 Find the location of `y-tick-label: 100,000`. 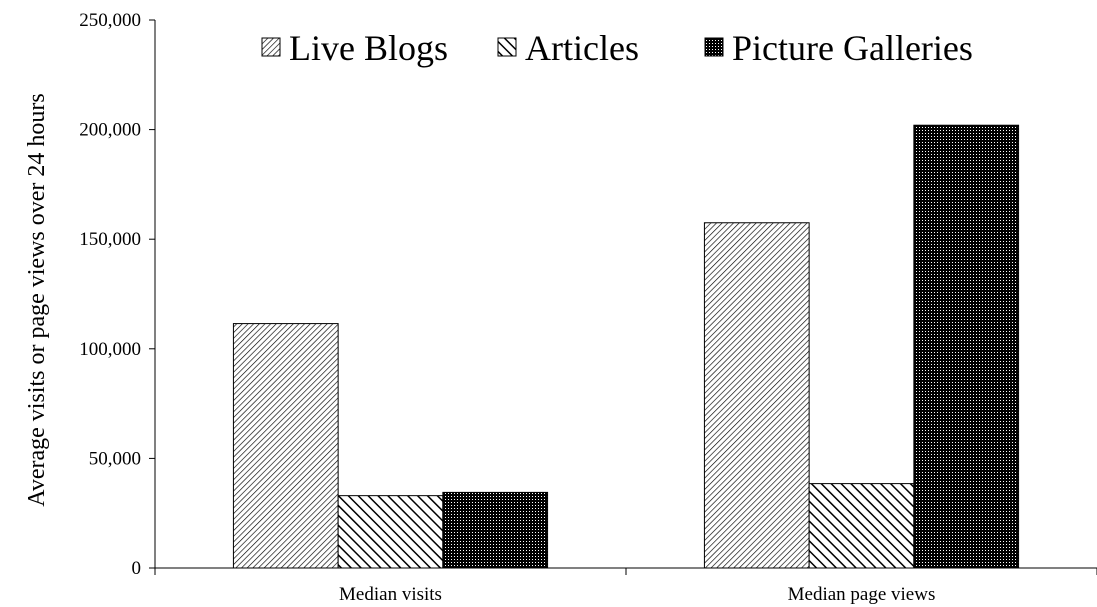

y-tick-label: 100,000 is located at coordinates (110, 349).